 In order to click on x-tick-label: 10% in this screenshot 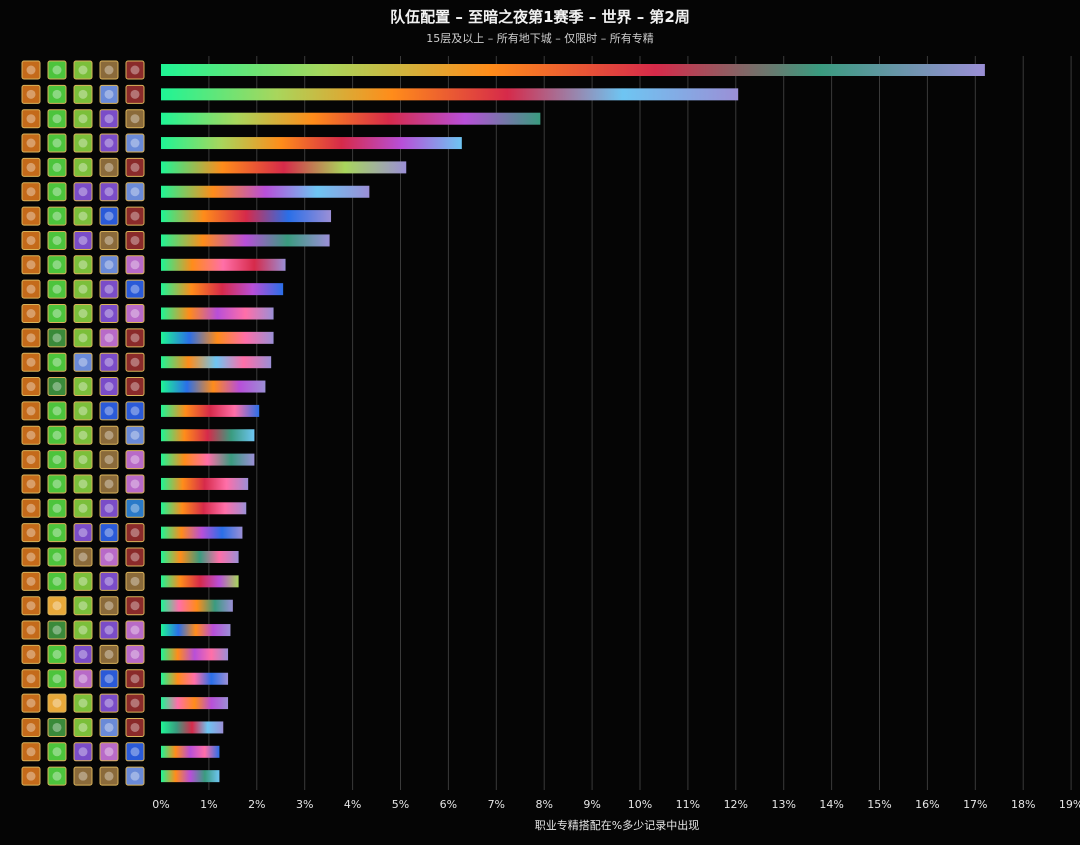, I will do `click(640, 804)`.